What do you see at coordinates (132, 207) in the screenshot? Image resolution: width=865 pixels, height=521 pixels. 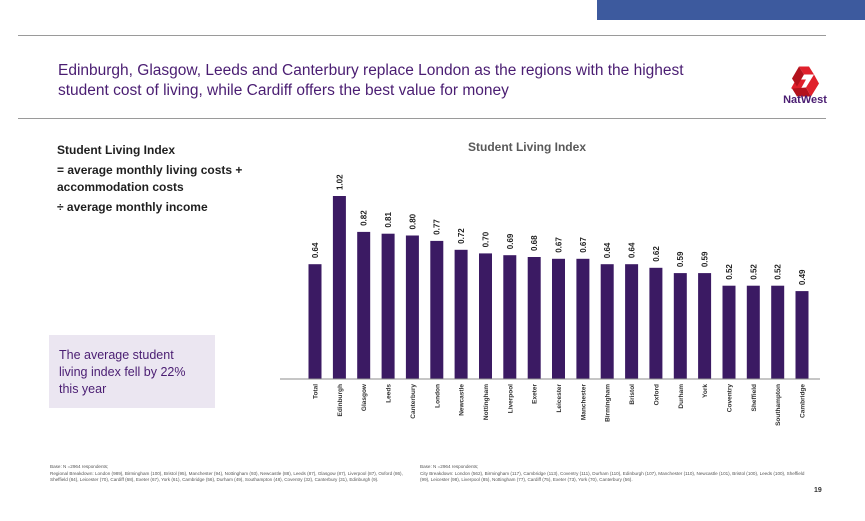 I see `definition-line-2: ÷ average monthly income` at bounding box center [132, 207].